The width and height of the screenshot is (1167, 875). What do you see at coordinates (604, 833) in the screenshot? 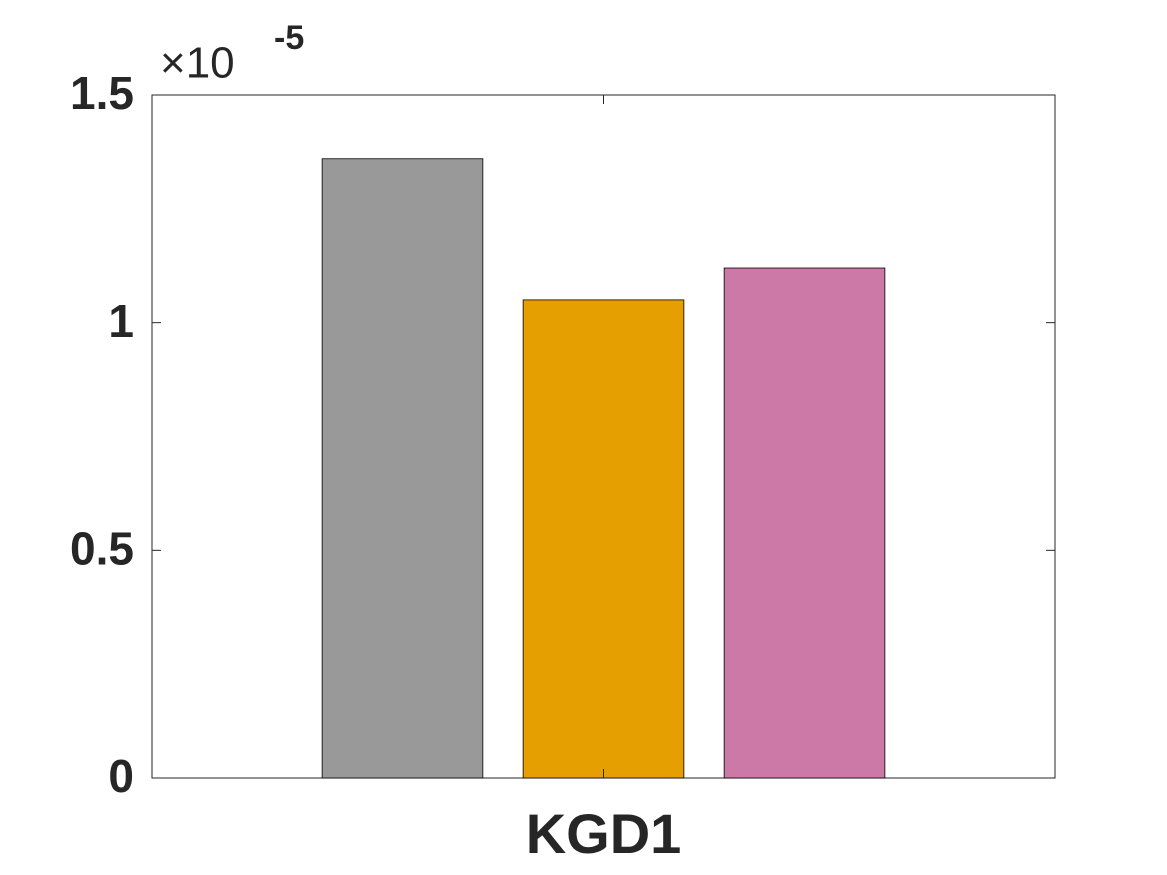
I see `x-tick-label: KGD1` at bounding box center [604, 833].